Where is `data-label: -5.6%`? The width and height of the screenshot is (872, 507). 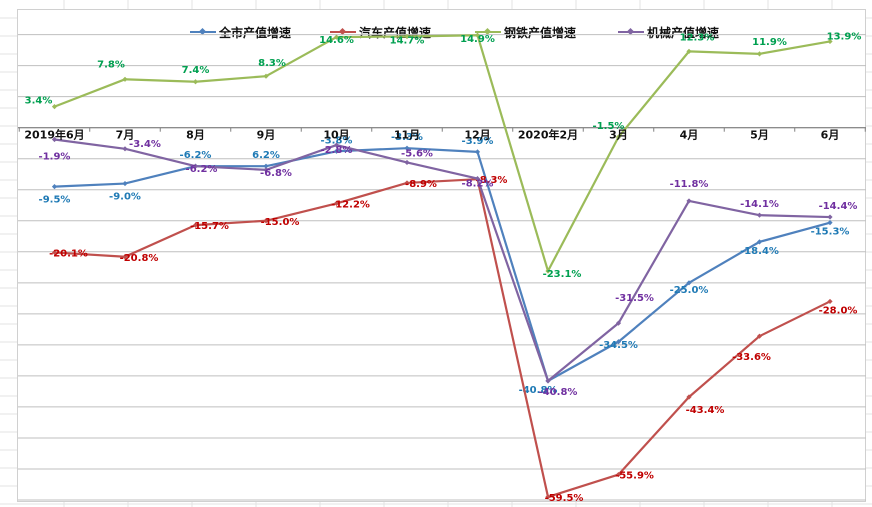 data-label: -5.6% is located at coordinates (417, 153).